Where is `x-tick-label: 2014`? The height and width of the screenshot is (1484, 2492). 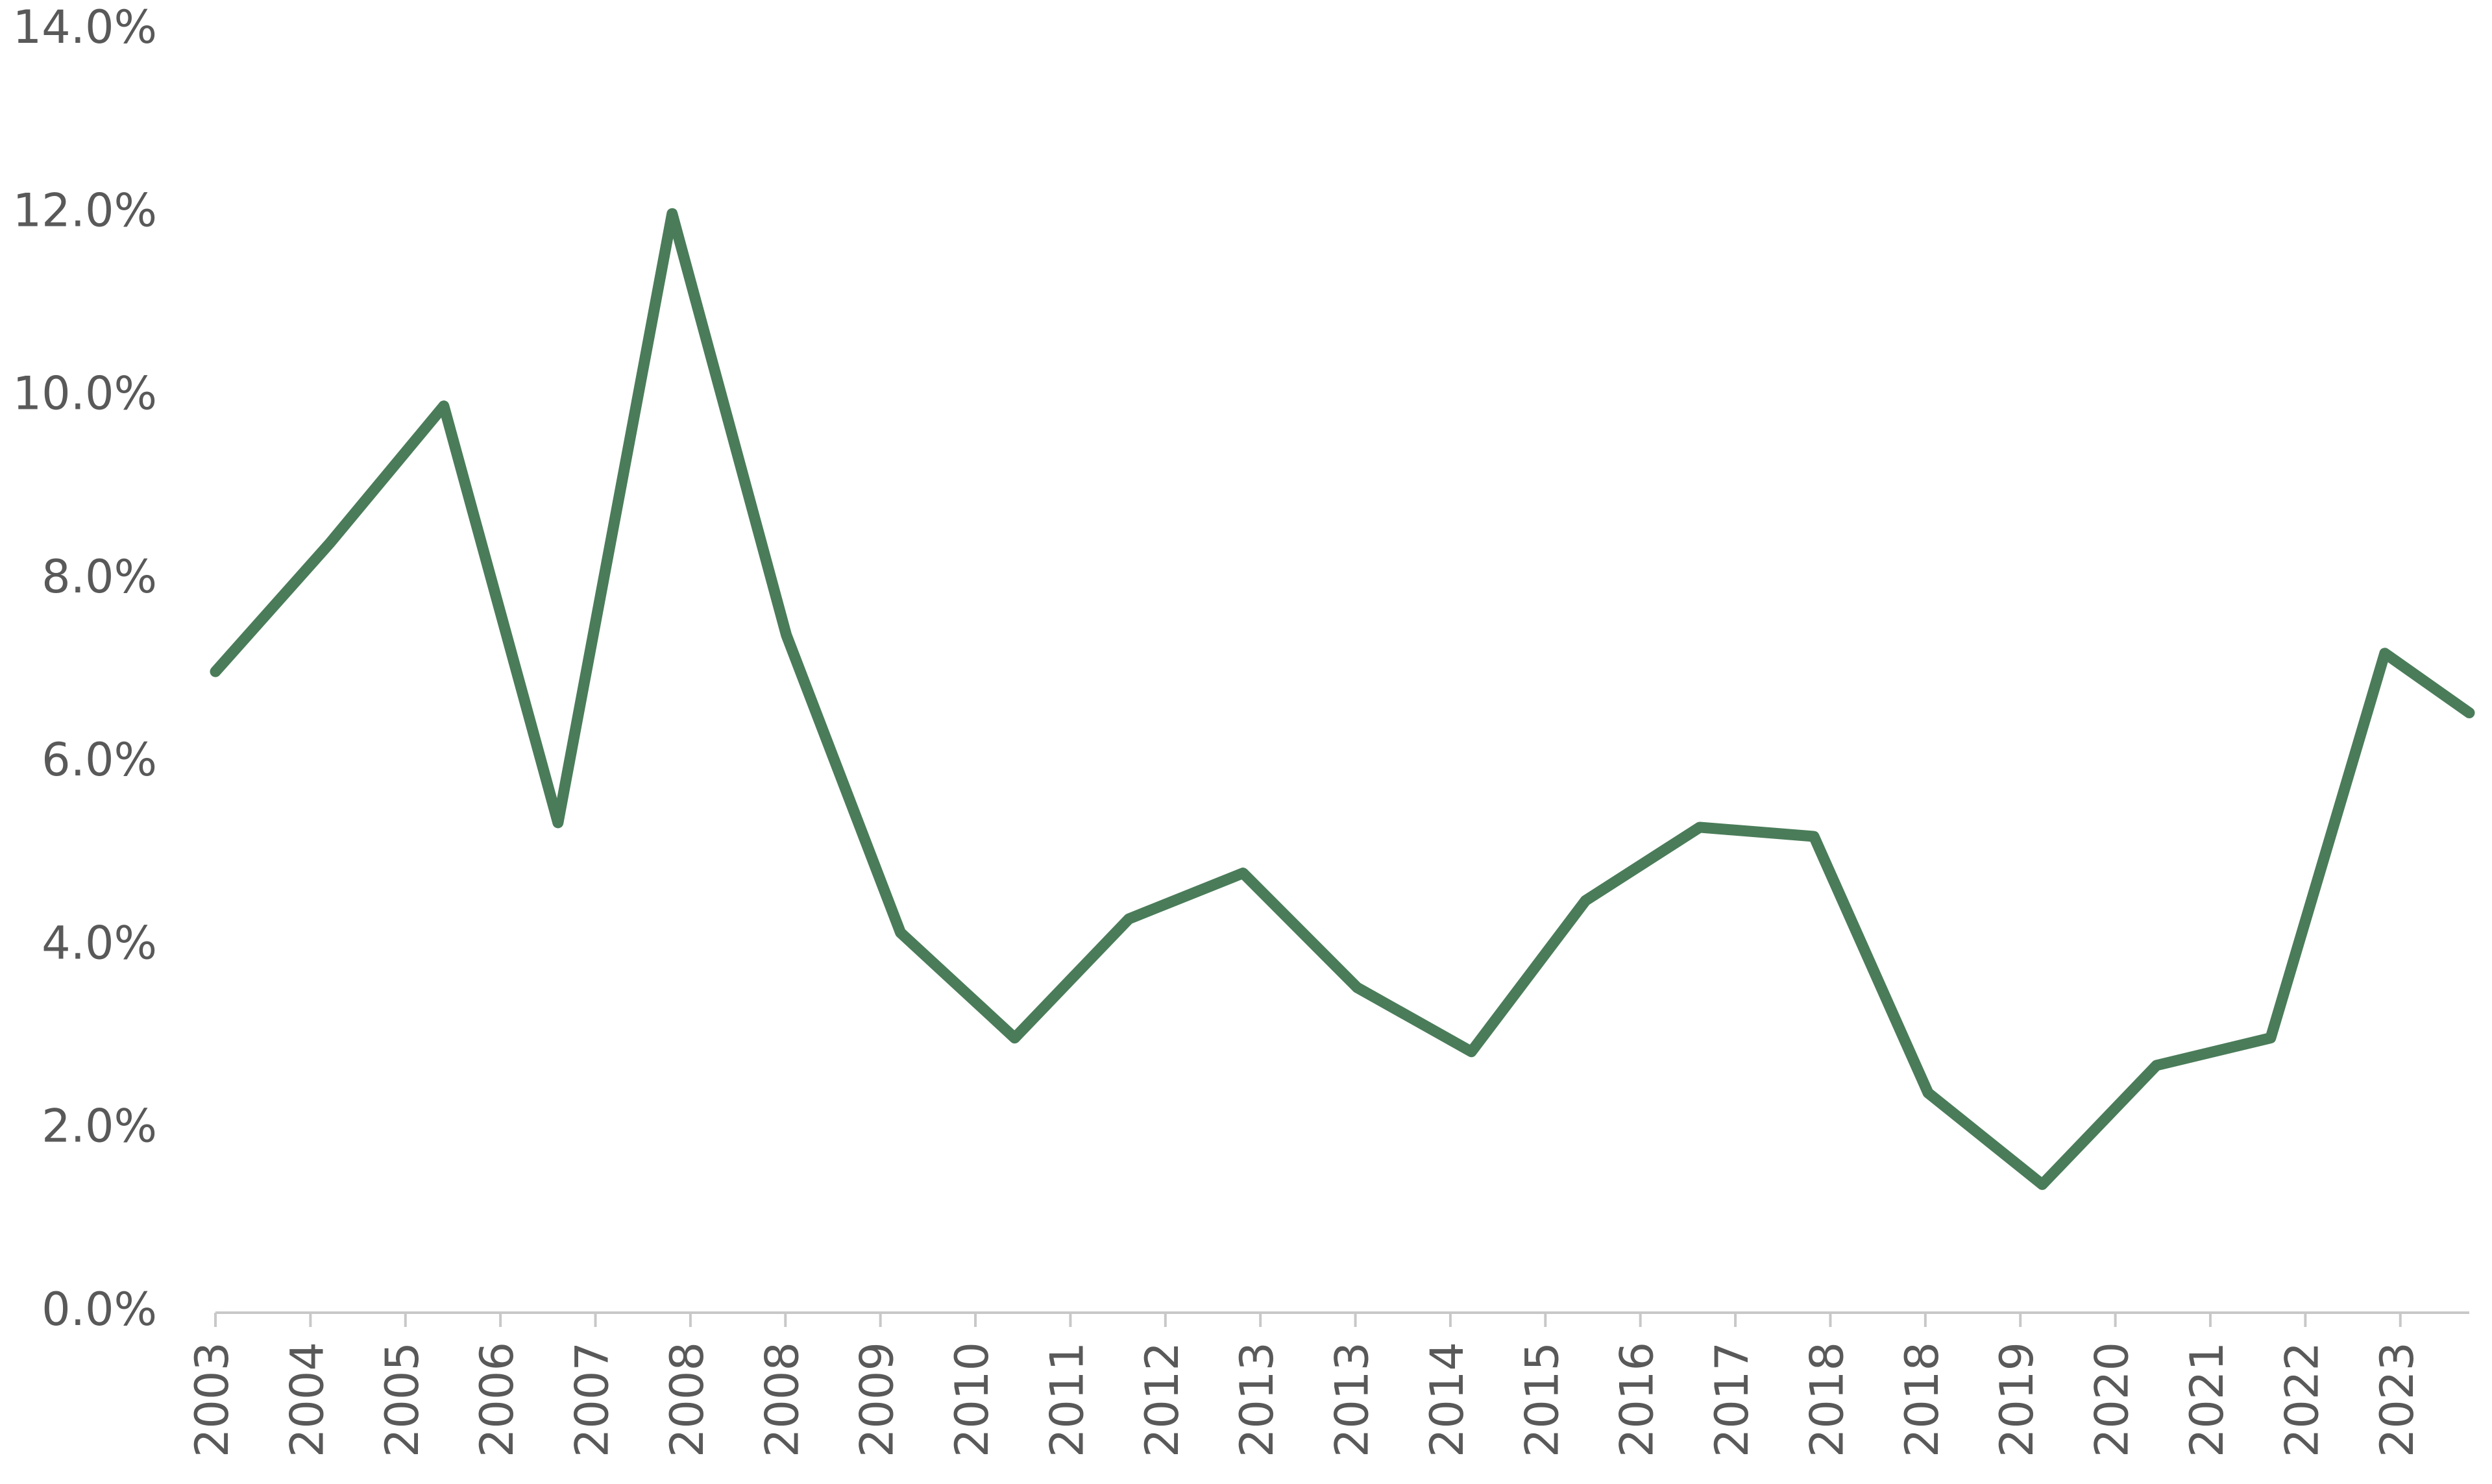
x-tick-label: 2014 is located at coordinates (1448, 1399).